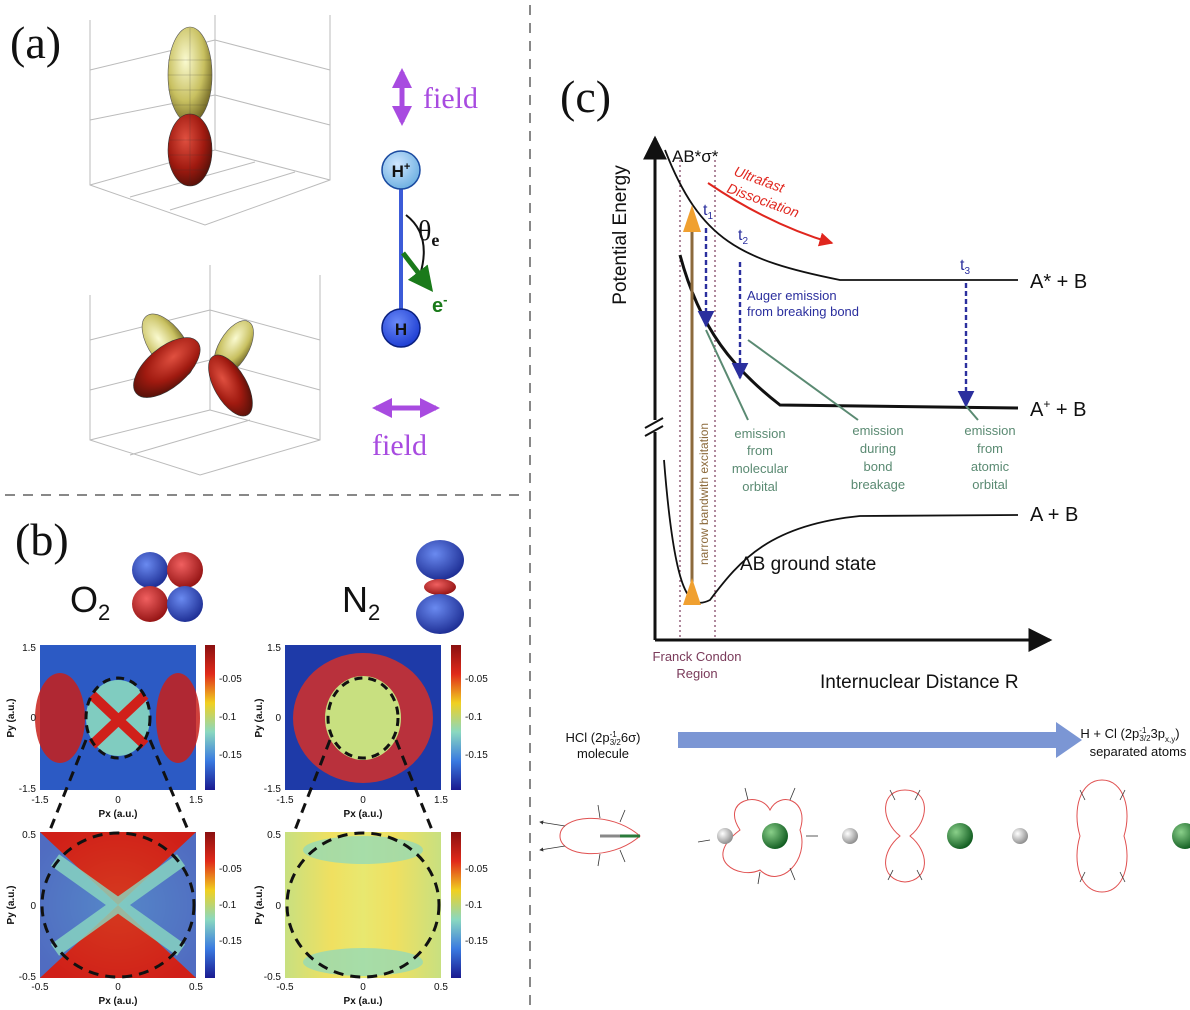 The image size is (1190, 1010). I want to click on a-plus-b-label: A+ + B, so click(1058, 409).